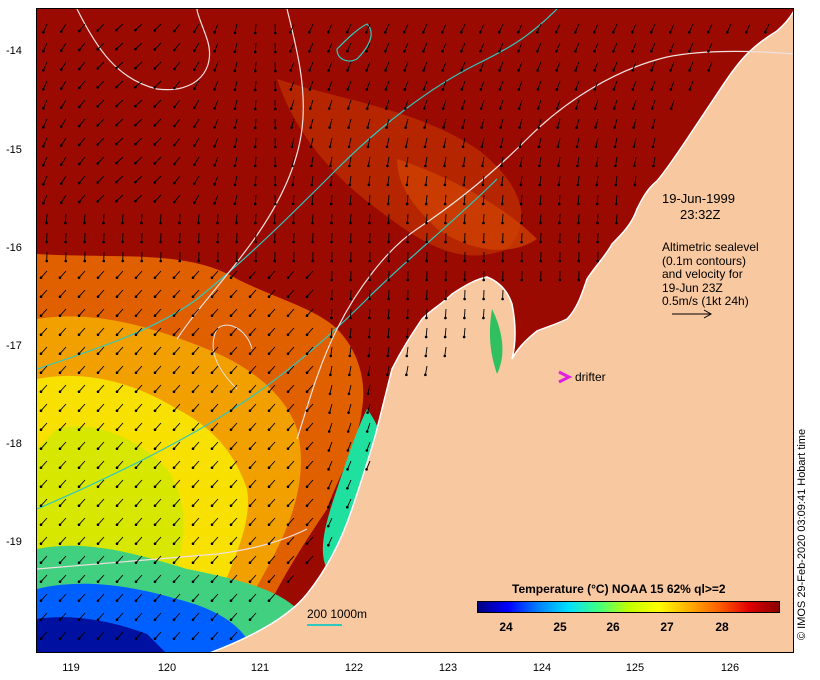 The image size is (820, 680). I want to click on sealevel-contour, so click(143, 50).